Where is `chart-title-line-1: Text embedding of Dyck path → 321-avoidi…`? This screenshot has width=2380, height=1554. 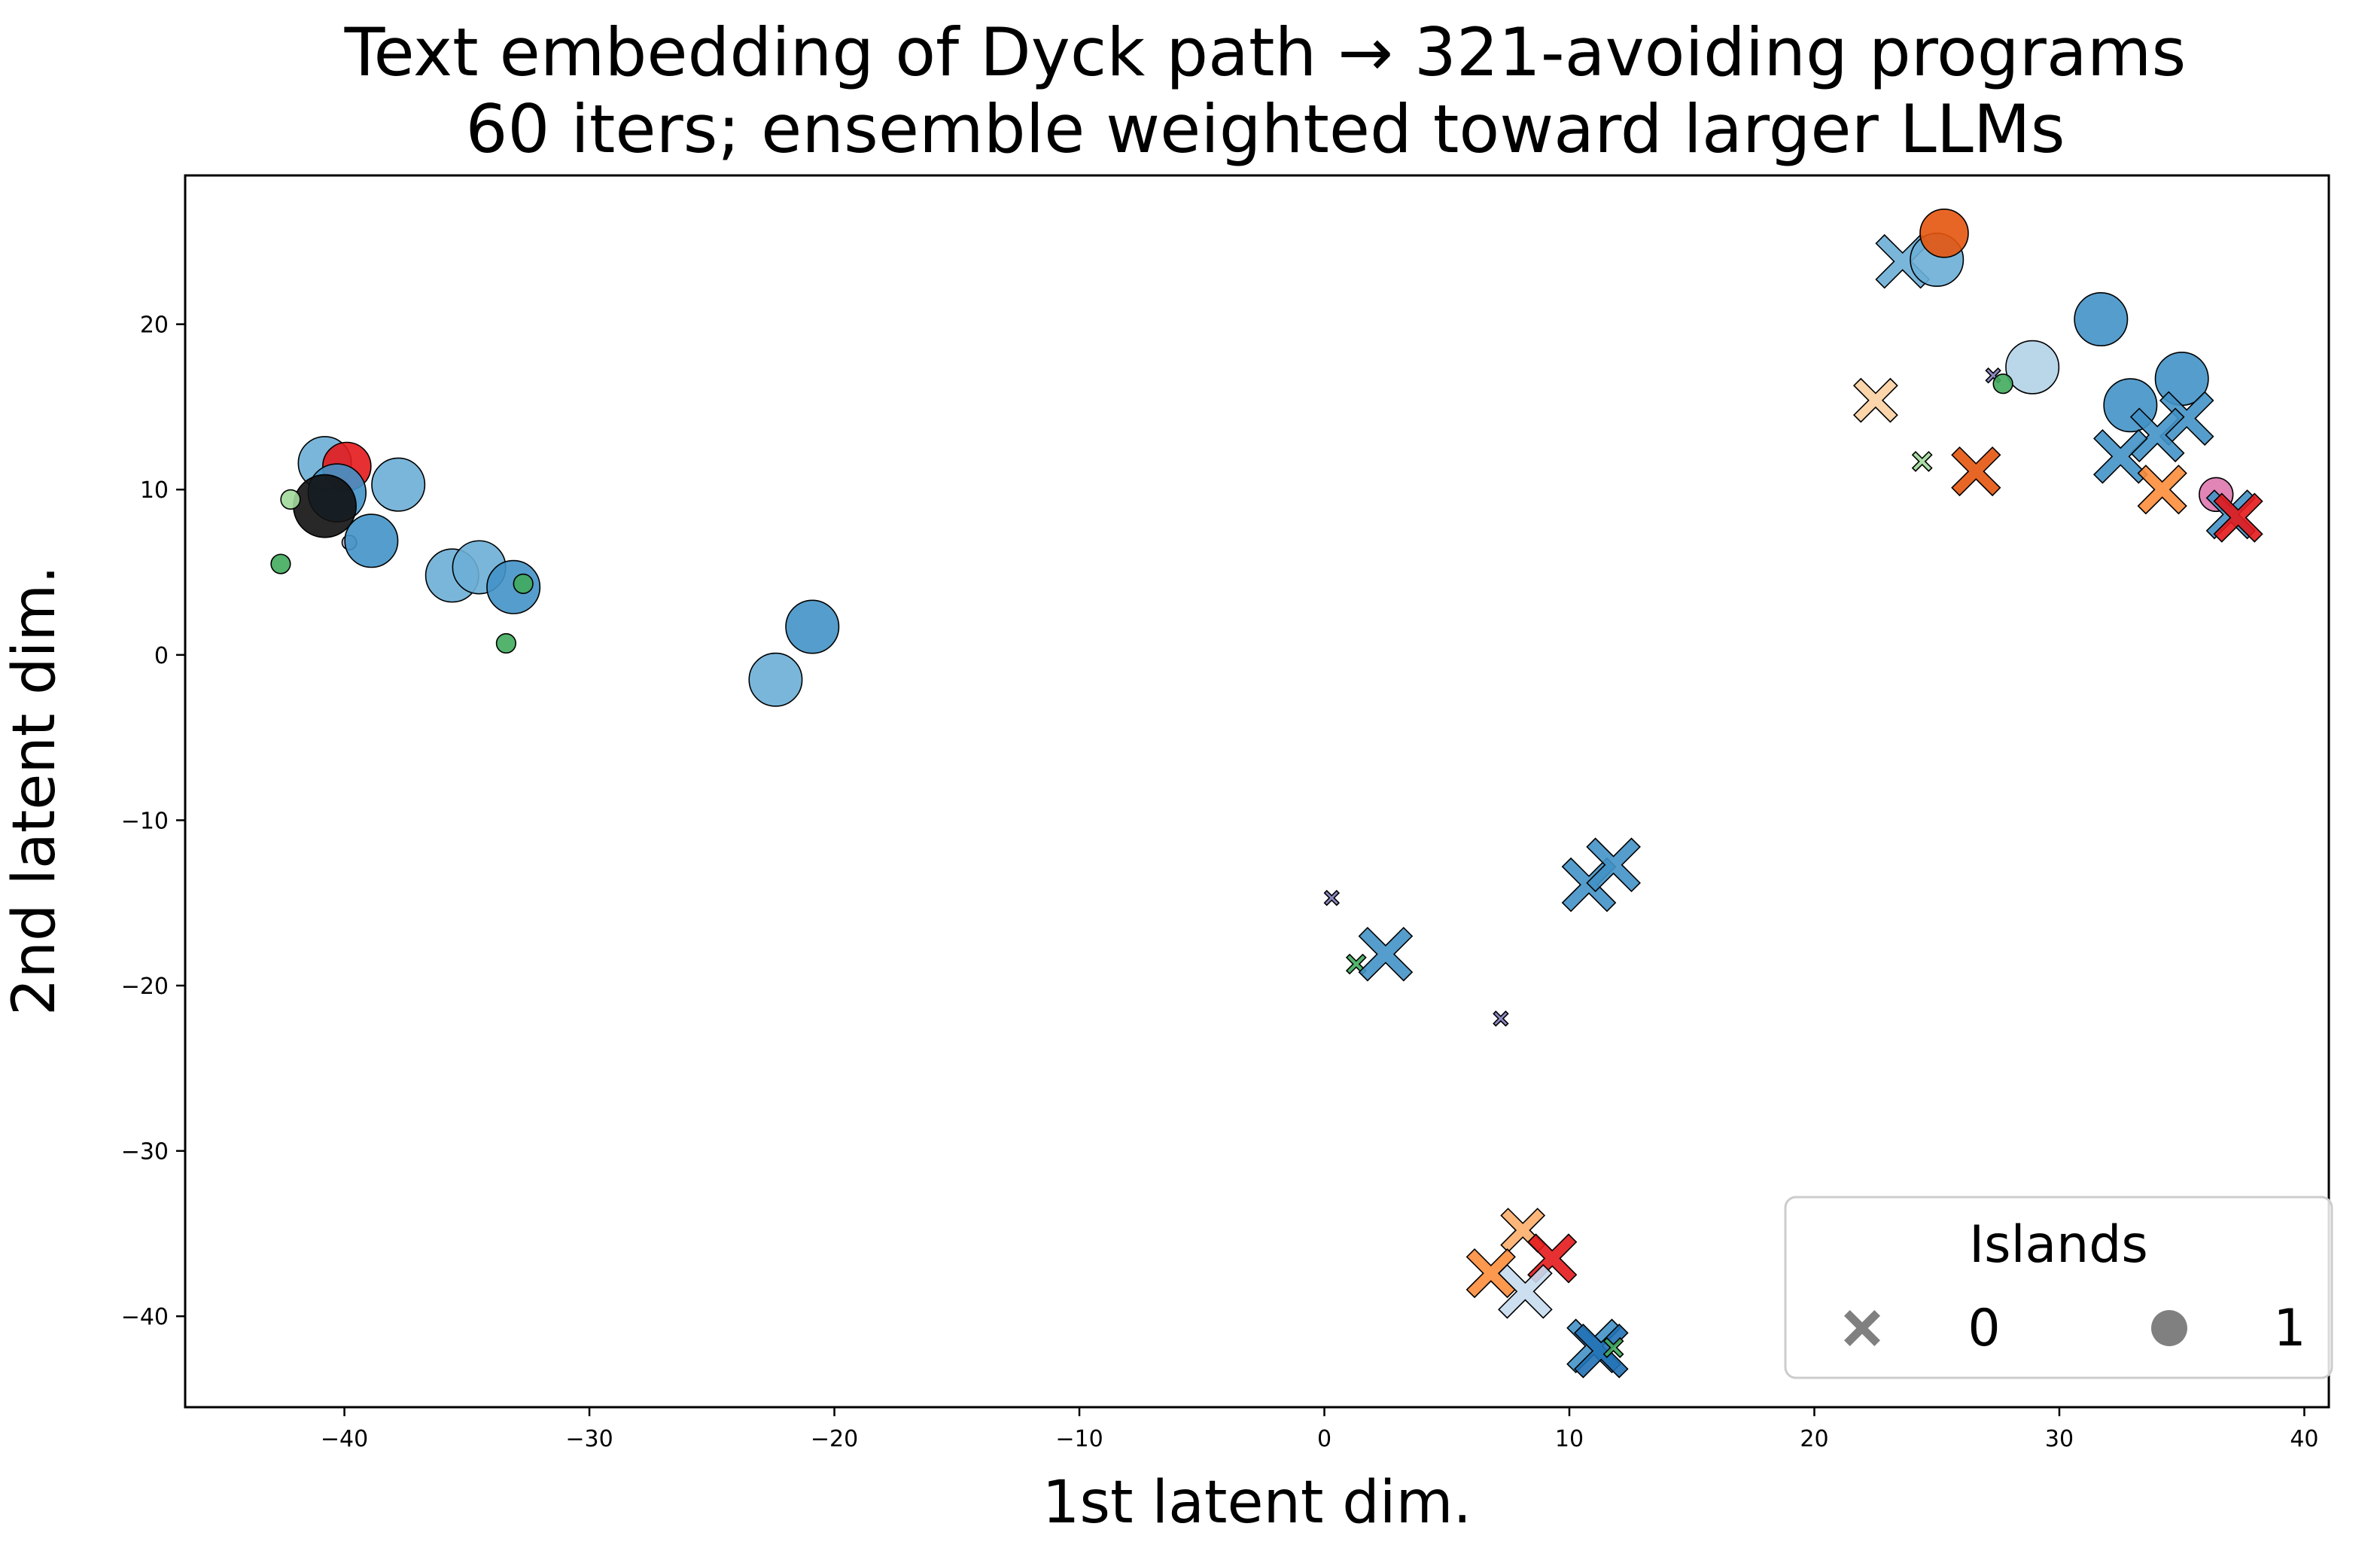
chart-title-line-1: Text embedding of Dyck path → 321-avoidi… is located at coordinates (1265, 52).